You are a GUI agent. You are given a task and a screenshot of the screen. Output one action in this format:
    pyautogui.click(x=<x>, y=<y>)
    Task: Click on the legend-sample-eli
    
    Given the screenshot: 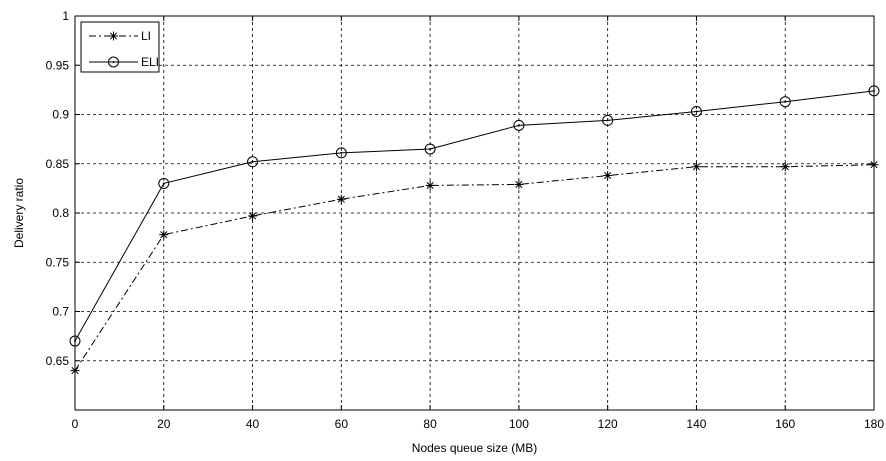 What is the action you would take?
    pyautogui.click(x=113, y=62)
    